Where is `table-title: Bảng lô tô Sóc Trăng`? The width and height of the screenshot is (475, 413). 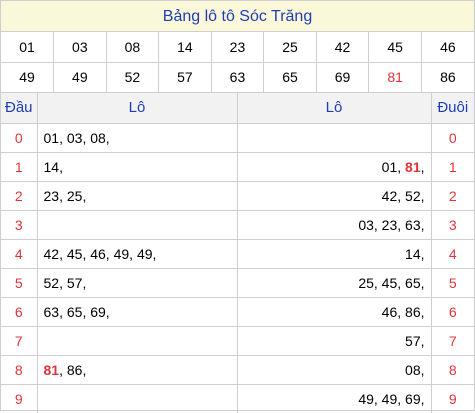
table-title: Bảng lô tô Sóc Trăng is located at coordinates (237, 16).